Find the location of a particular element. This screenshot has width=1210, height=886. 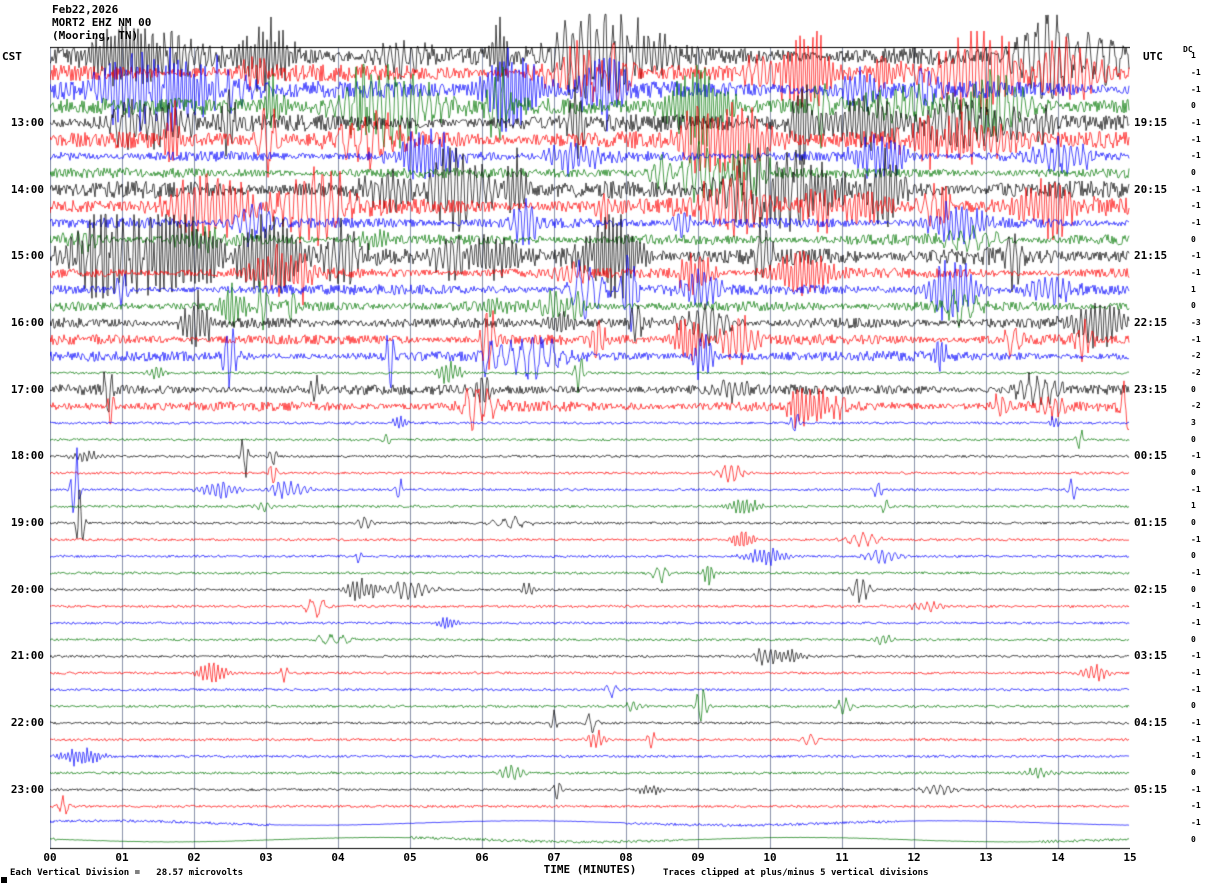

x-tick-label: 00 is located at coordinates (50, 857).